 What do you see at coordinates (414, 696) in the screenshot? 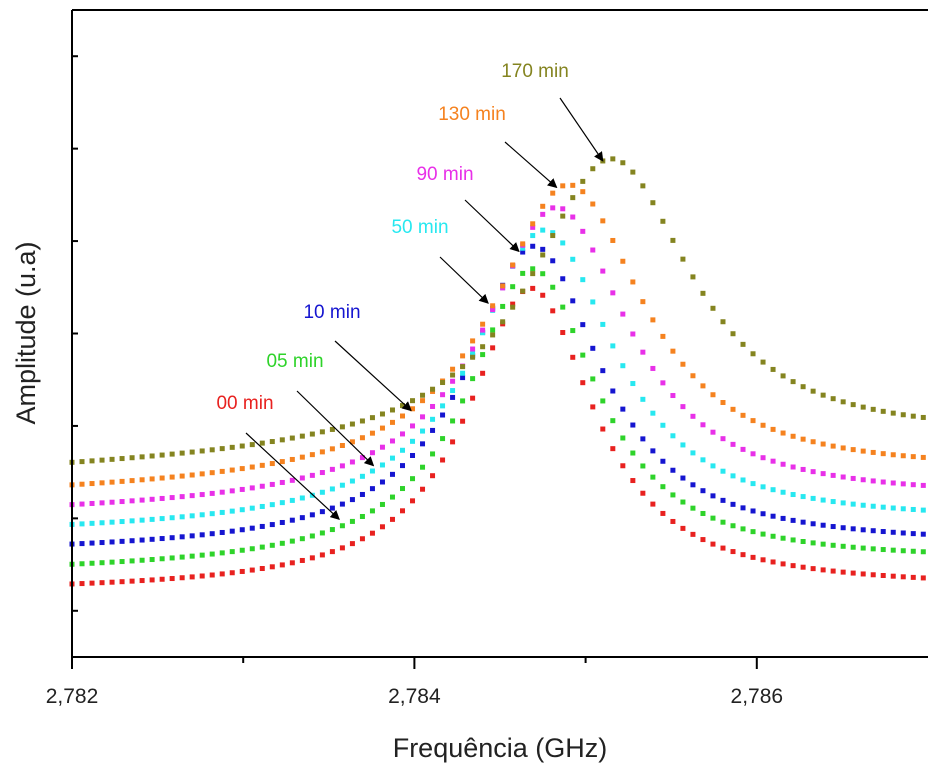
I see `x-tick-label: 2,784` at bounding box center [414, 696].